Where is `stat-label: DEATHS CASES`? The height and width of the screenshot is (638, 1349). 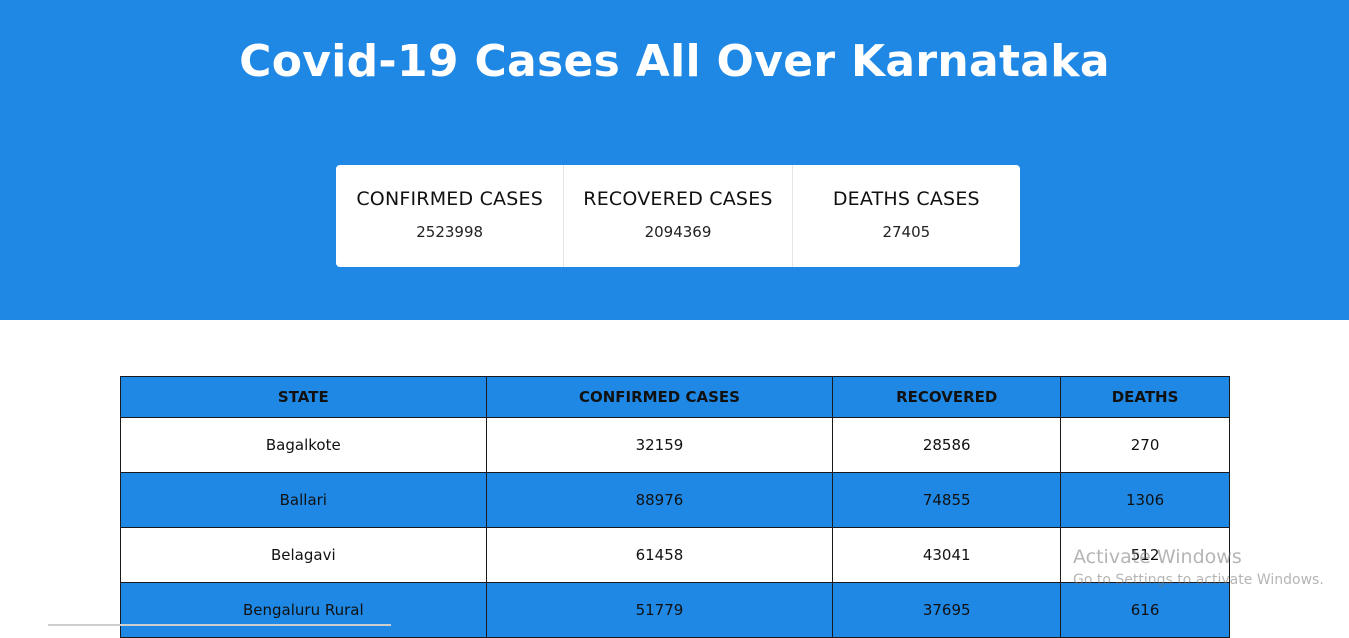 stat-label: DEATHS CASES is located at coordinates (906, 199).